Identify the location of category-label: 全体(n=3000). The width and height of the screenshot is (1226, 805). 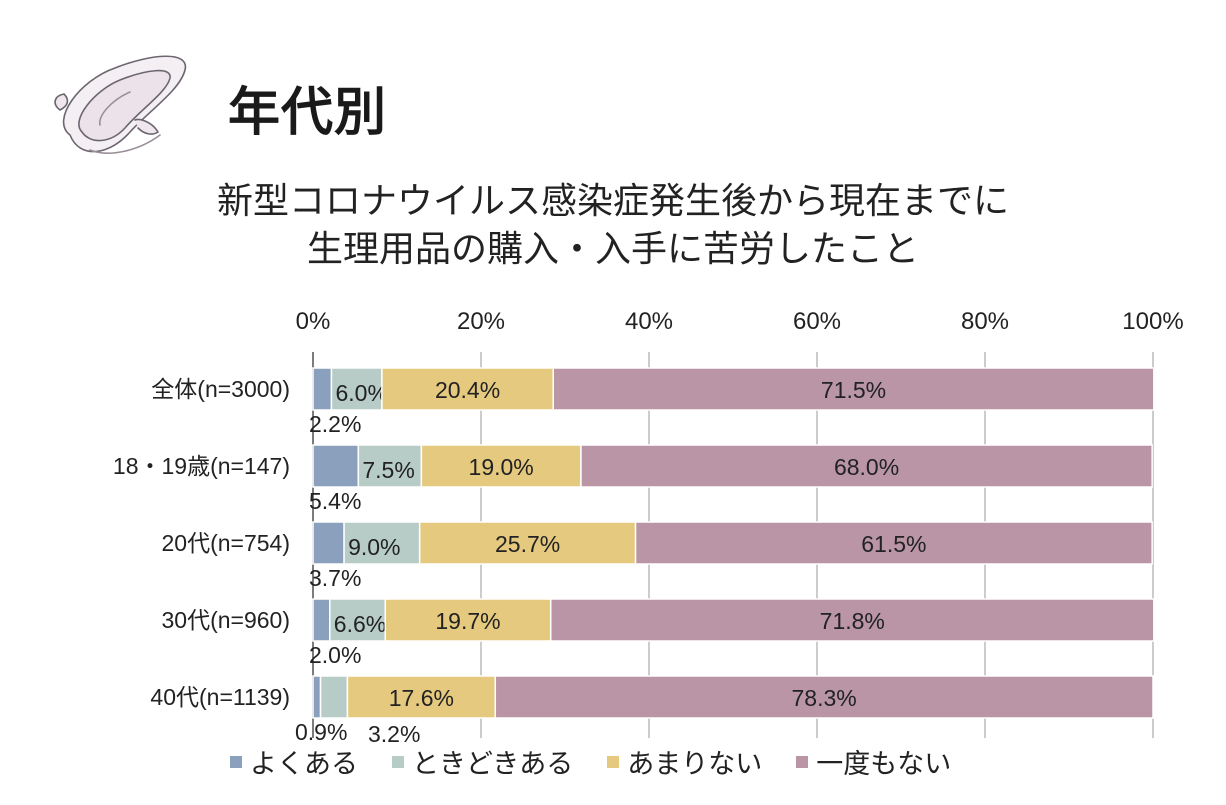
(220, 389).